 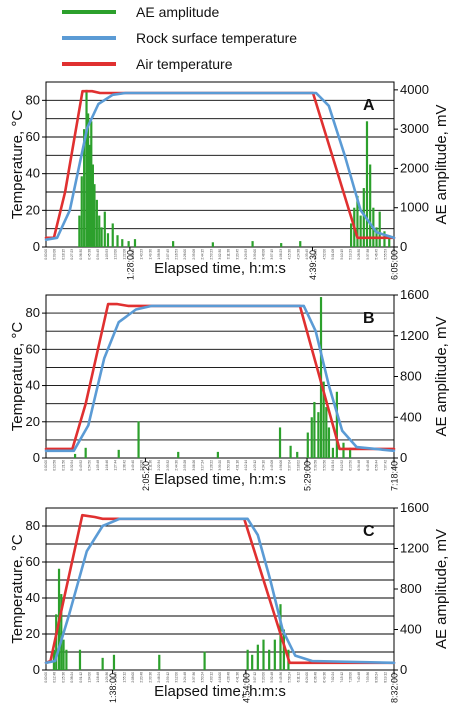 I want to click on x-minor-tick-label: 5:18:02, so click(x=298, y=465).